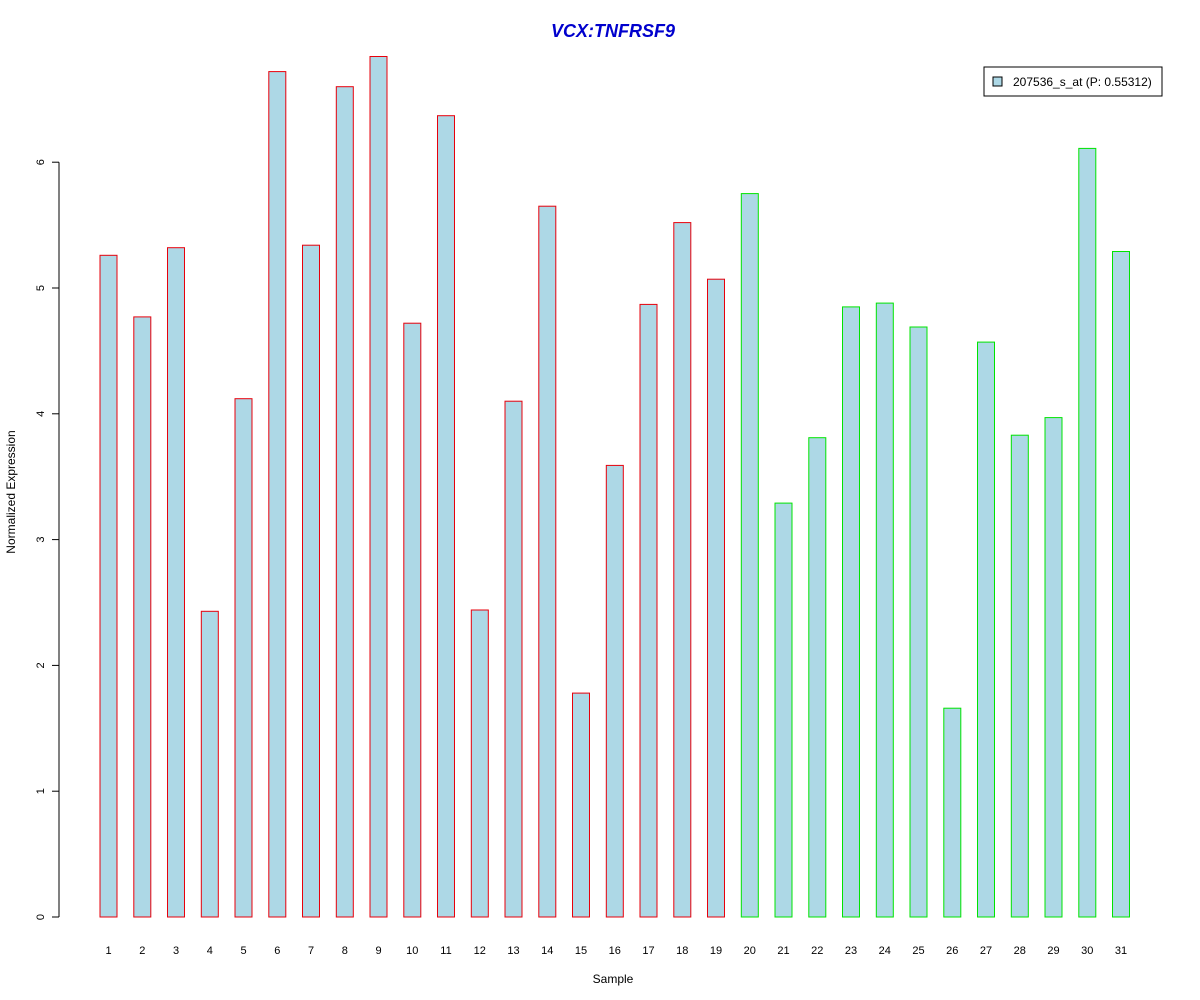  I want to click on x-tick-label: 1, so click(108, 951).